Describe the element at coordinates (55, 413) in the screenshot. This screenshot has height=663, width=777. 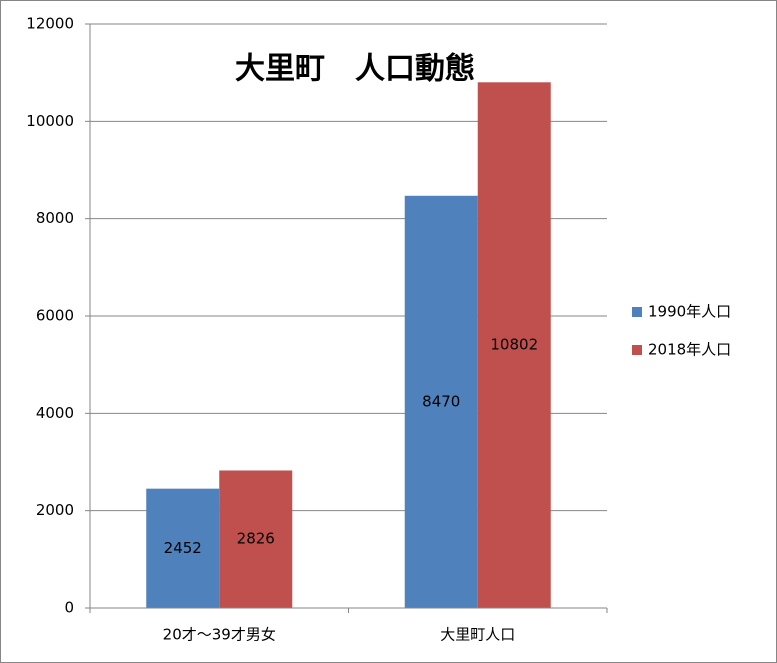
I see `y-tick-label: 4000` at that location.